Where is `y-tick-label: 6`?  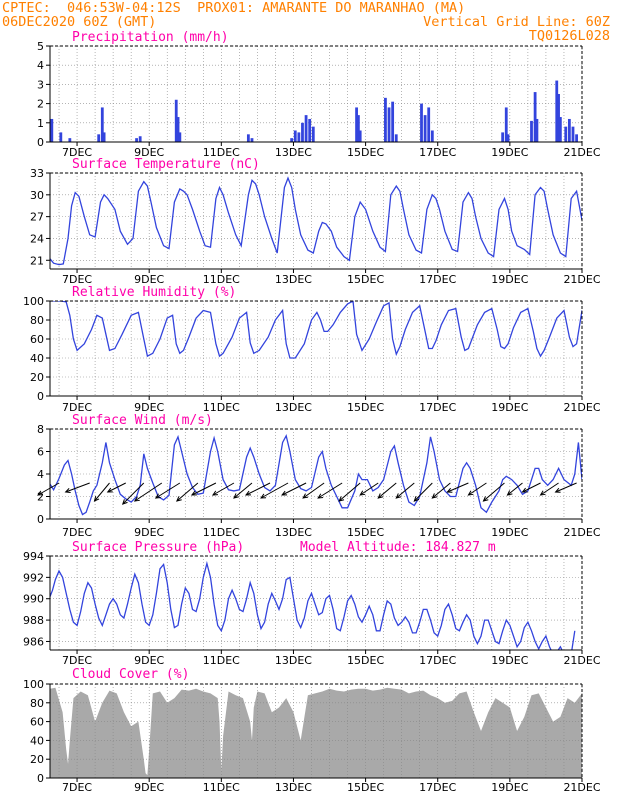
y-tick-label: 6 is located at coordinates (40, 452).